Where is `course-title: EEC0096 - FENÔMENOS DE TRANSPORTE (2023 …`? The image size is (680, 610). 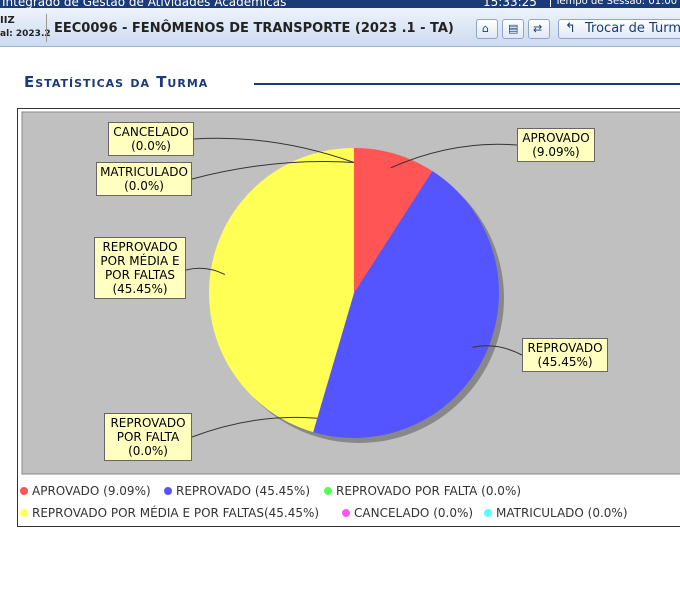 course-title: EEC0096 - FENÔMENOS DE TRANSPORTE (2023 … is located at coordinates (254, 28).